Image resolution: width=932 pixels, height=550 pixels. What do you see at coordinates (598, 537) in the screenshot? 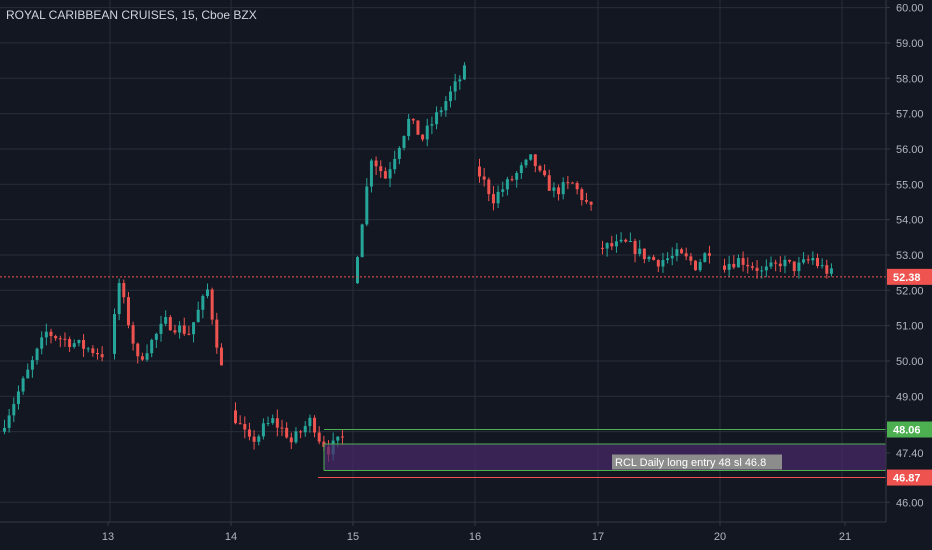
I see `x-tick-label: 17` at bounding box center [598, 537].